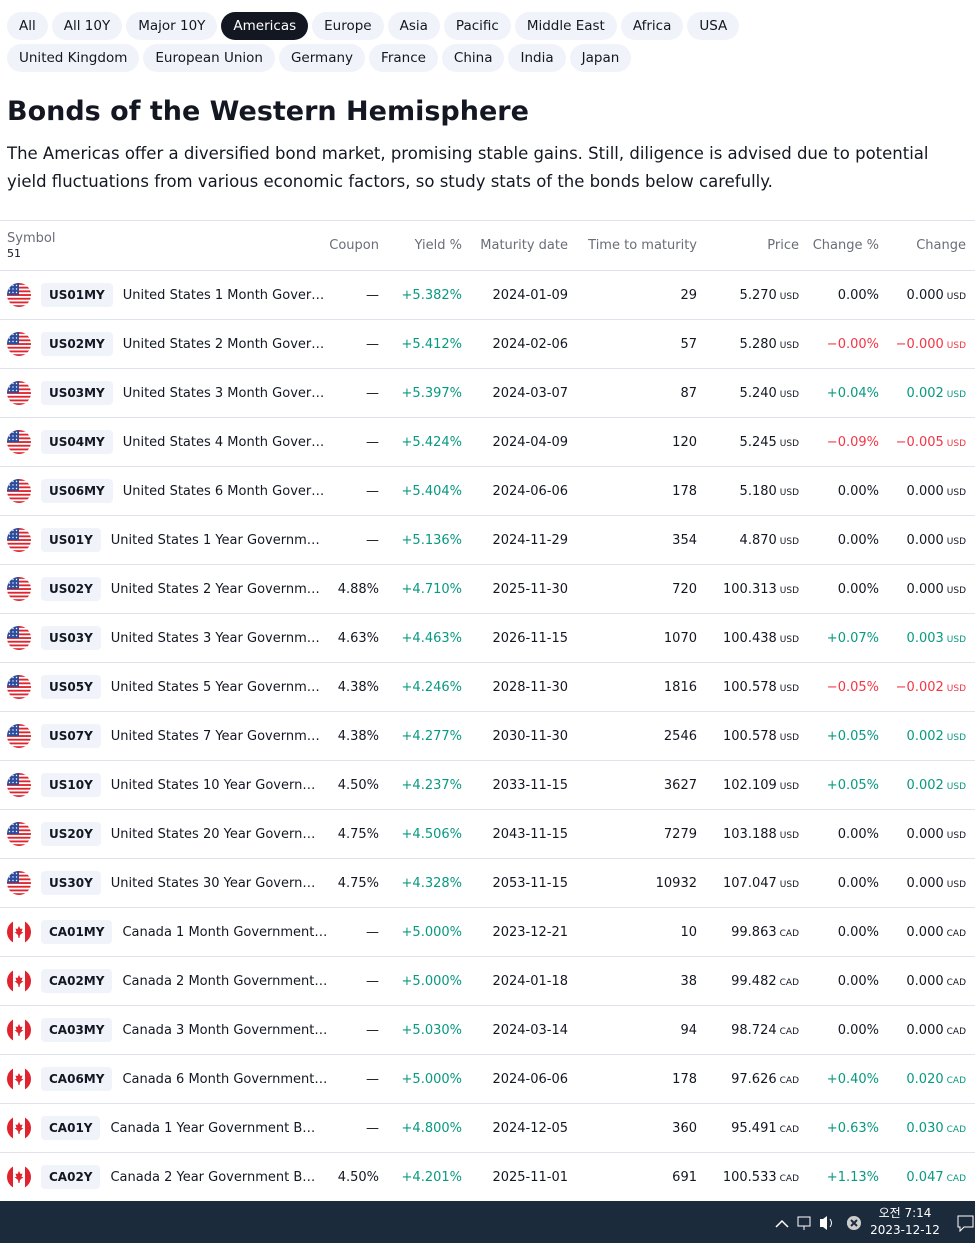 The image size is (975, 1243). Describe the element at coordinates (965, 1223) in the screenshot. I see `action-center` at that location.